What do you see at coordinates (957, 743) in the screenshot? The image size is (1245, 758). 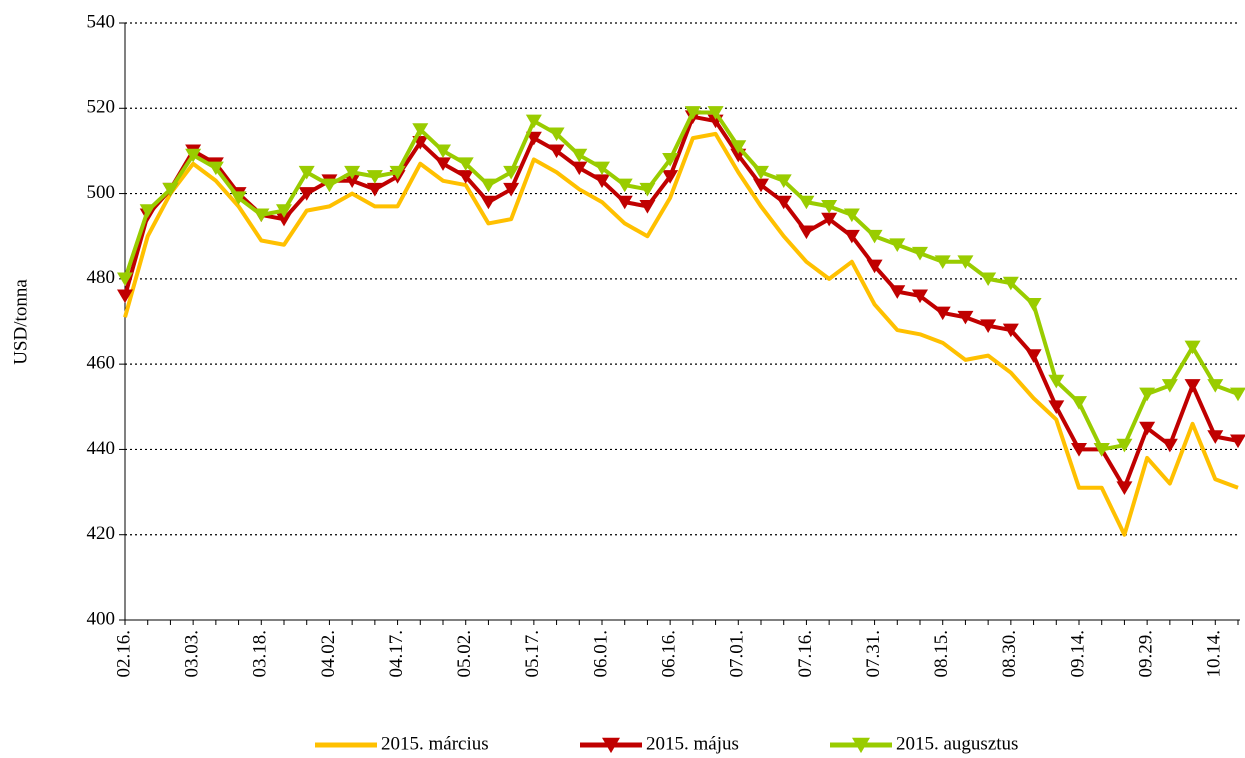 I see `legend-label: 2015. augusztus` at bounding box center [957, 743].